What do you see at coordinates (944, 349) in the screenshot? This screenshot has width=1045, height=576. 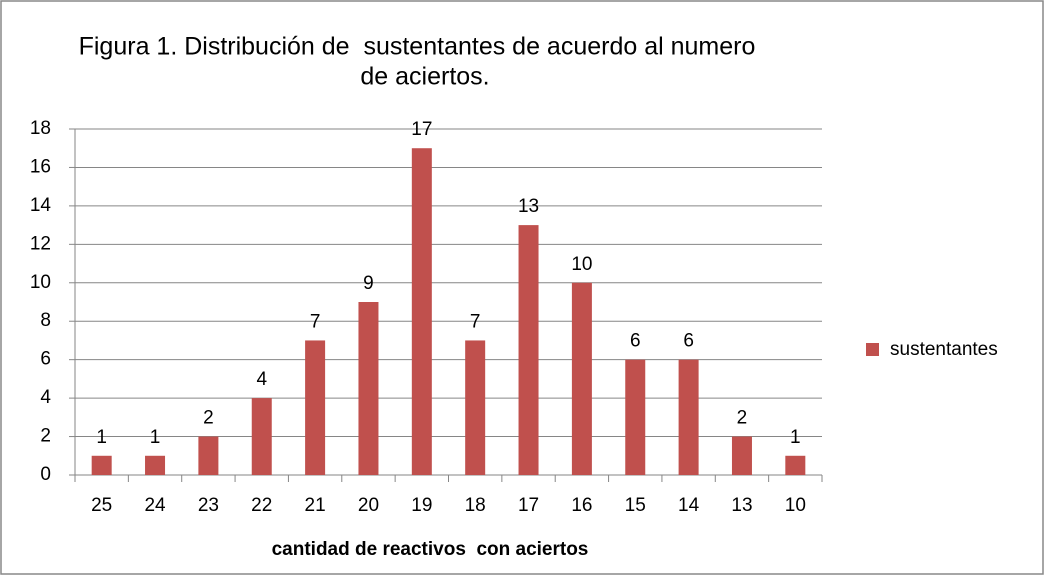 I see `legend-label: sustentantes` at bounding box center [944, 349].